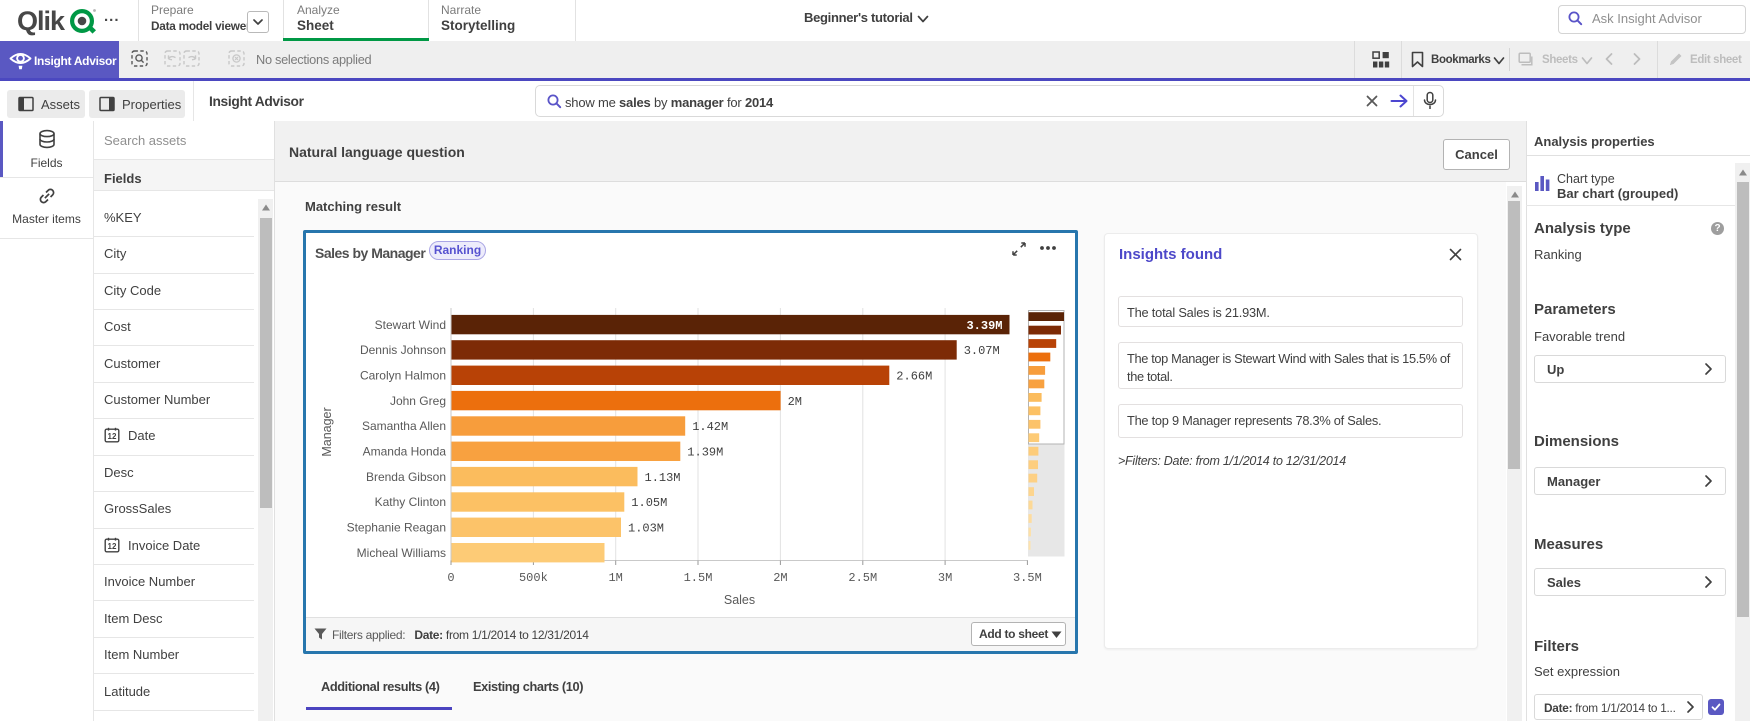 The height and width of the screenshot is (721, 1750). Describe the element at coordinates (710, 427) in the screenshot. I see `svg-text: 1.42M` at that location.